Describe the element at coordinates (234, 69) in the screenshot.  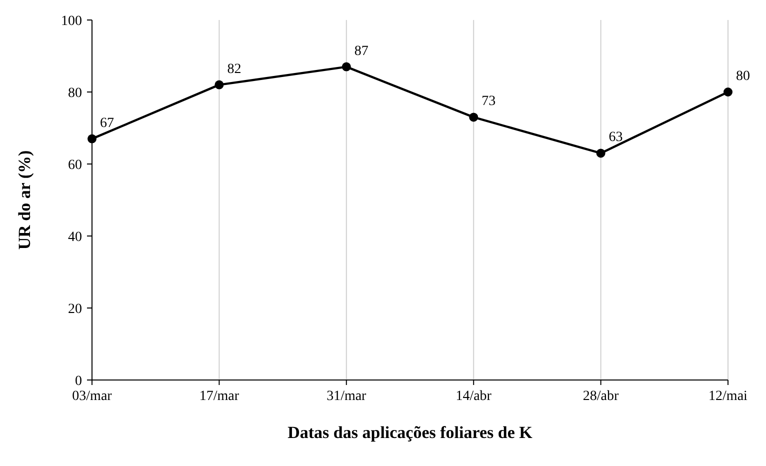
I see `data-label: 82` at that location.